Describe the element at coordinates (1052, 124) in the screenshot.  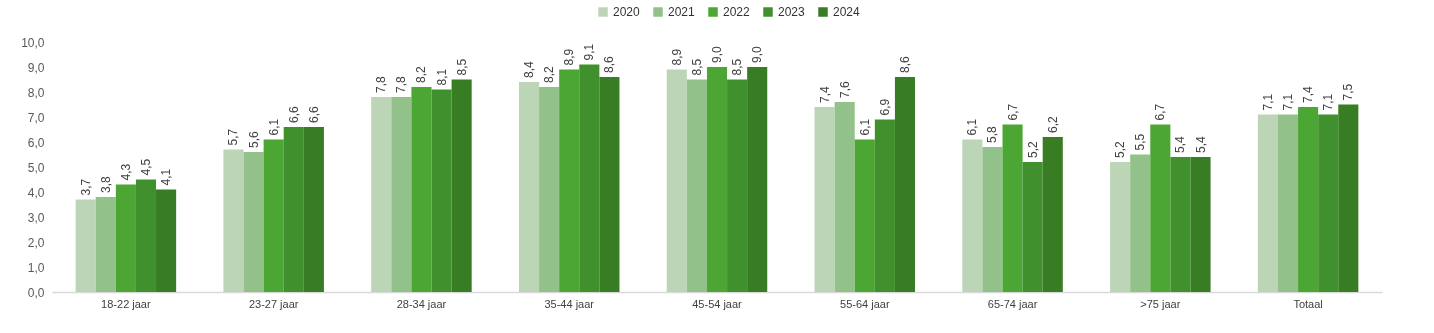
I see `data-label: 6,2` at that location.